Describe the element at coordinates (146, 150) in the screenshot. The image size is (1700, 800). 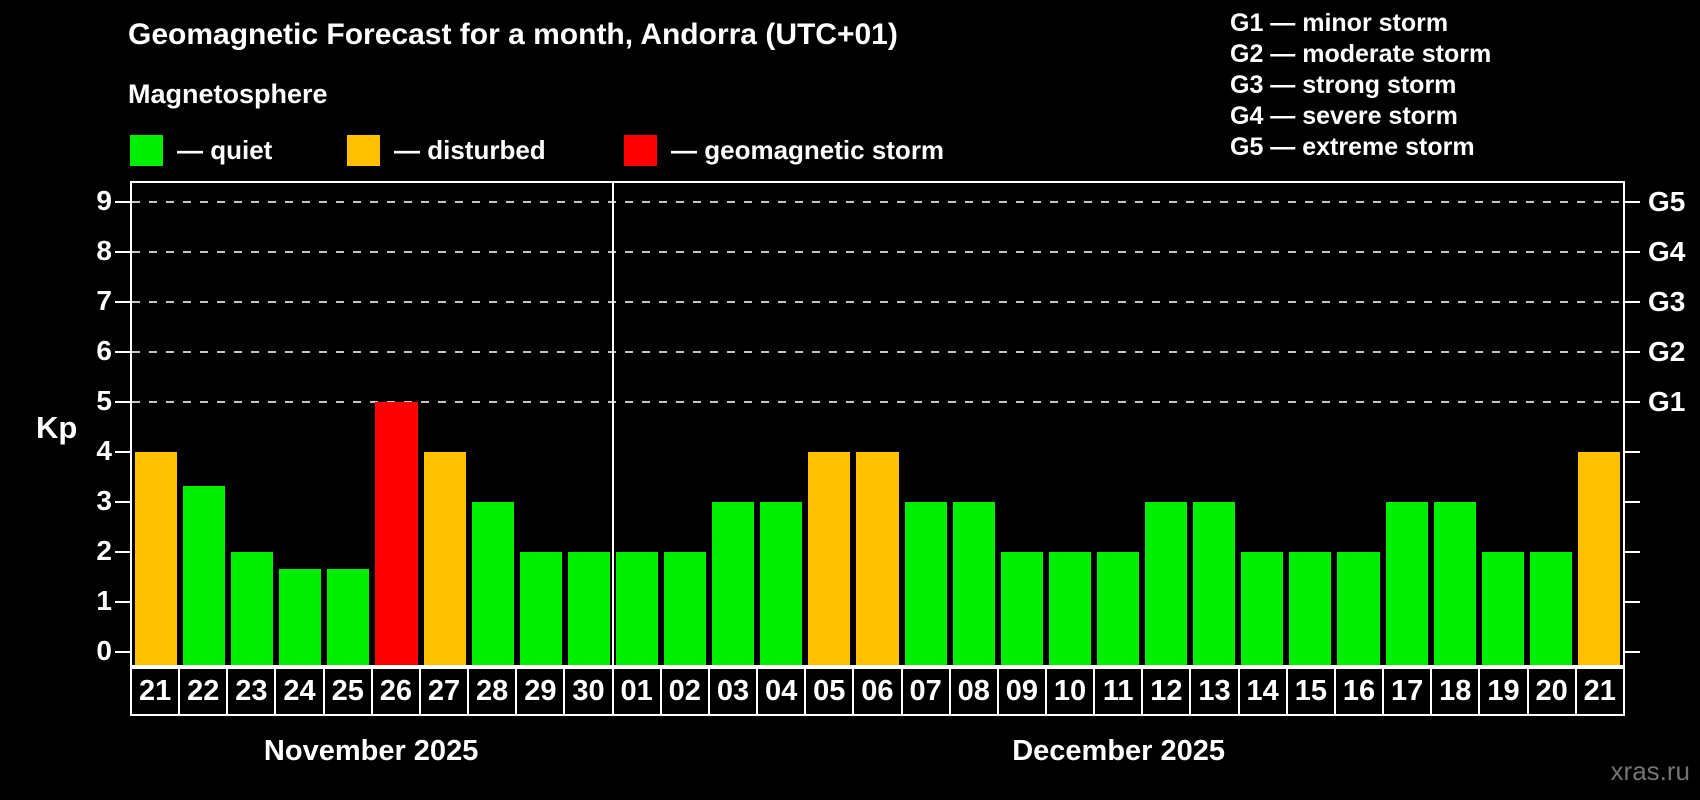
I see `quiet-color-swatch-icon` at that location.